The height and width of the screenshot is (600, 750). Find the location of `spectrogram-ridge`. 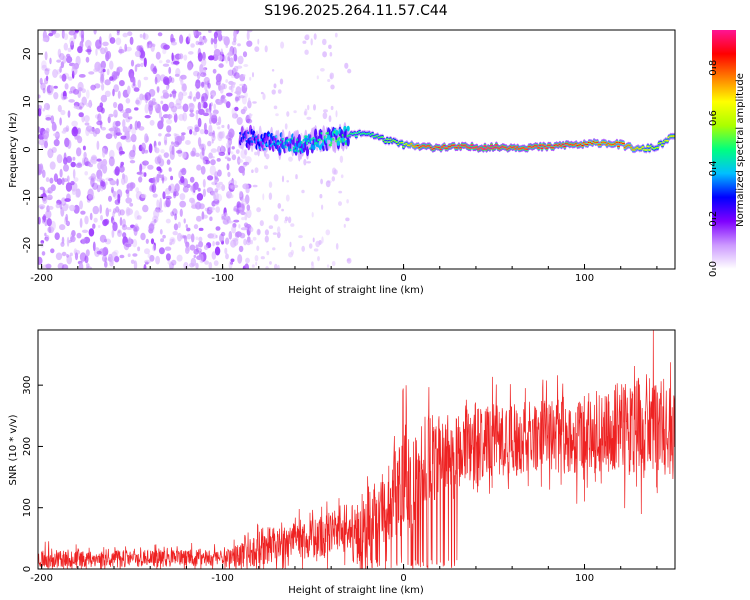

spectrogram-ridge is located at coordinates (457, 142).